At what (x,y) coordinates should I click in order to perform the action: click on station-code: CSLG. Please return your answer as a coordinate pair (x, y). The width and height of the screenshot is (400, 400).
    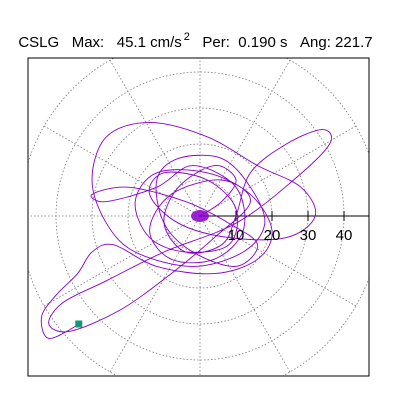
    Looking at the image, I should click on (39, 42).